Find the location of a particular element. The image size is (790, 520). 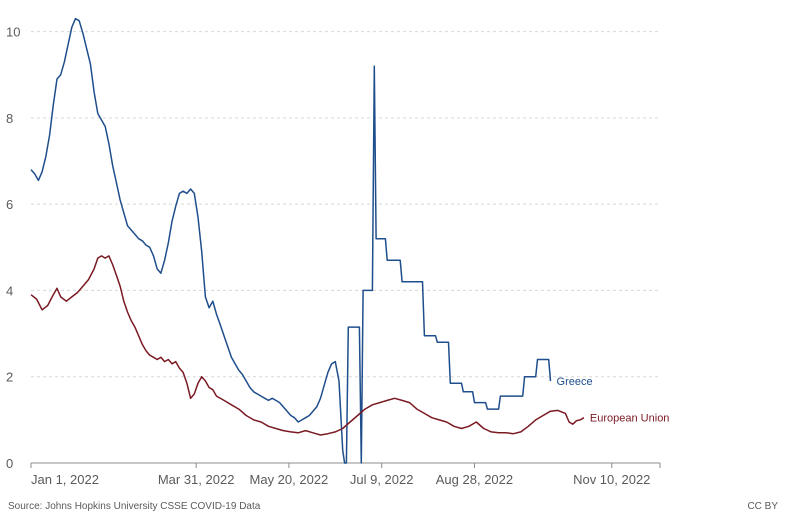

x-tick-label: Jan 1, 2022 is located at coordinates (65, 479).